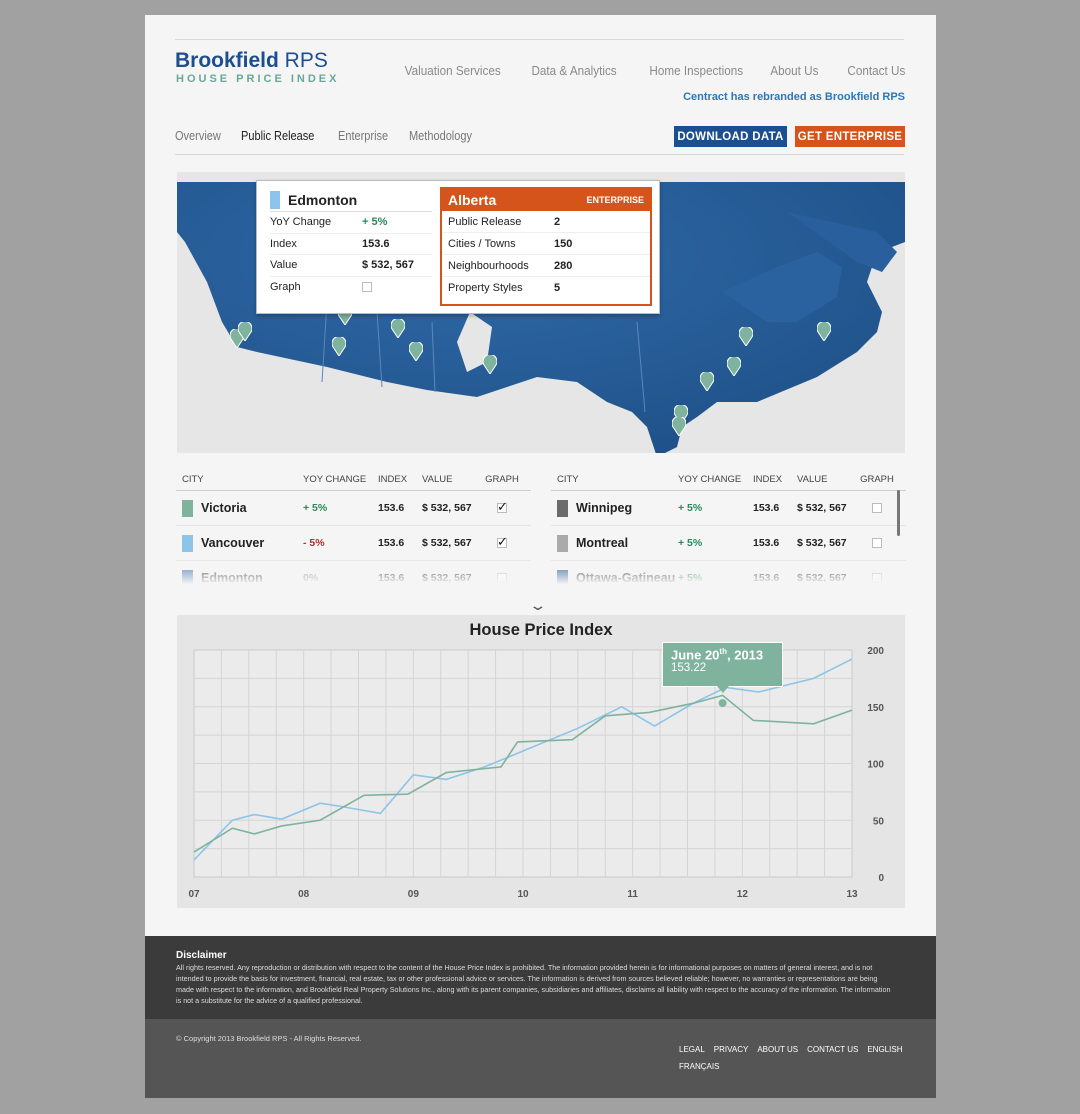 This screenshot has width=1080, height=1114. Describe the element at coordinates (833, 1049) in the screenshot. I see `footer-link-contact: CONTACT US` at that location.